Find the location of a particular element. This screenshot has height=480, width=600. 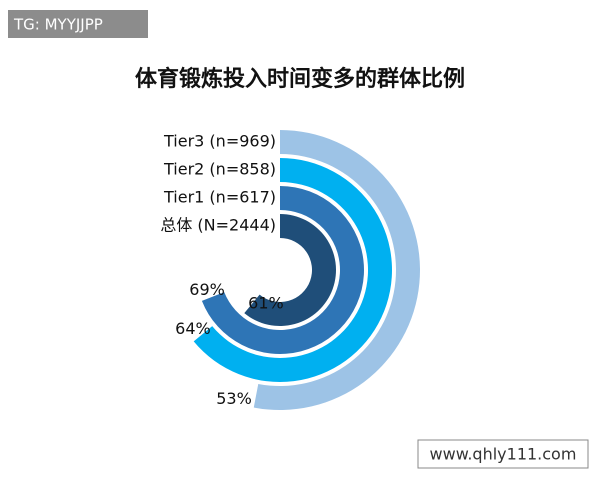

category-label: Tier2 (n=858) is located at coordinates (219, 169).